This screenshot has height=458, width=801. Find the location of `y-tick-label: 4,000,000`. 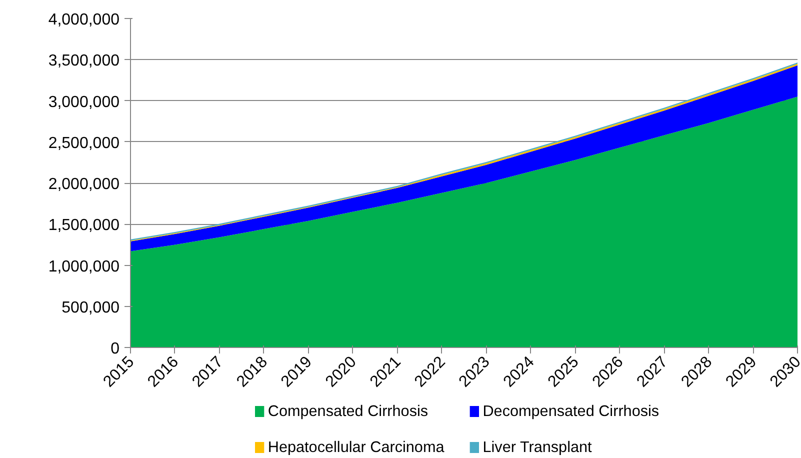

y-tick-label: 4,000,000 is located at coordinates (84, 20).